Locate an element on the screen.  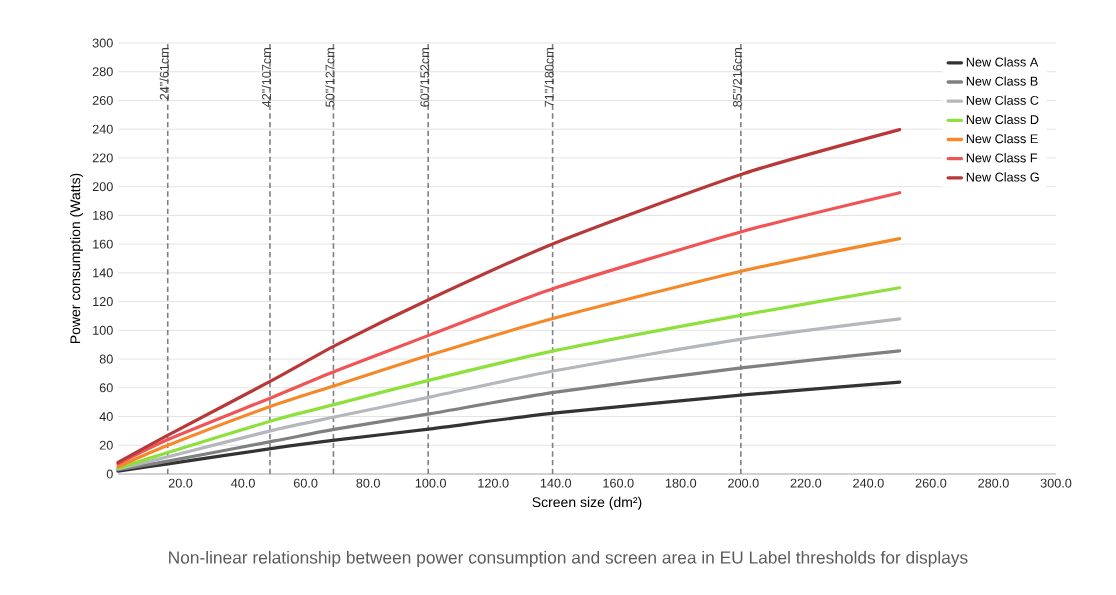
y-tick-label: 260 is located at coordinates (102, 100).